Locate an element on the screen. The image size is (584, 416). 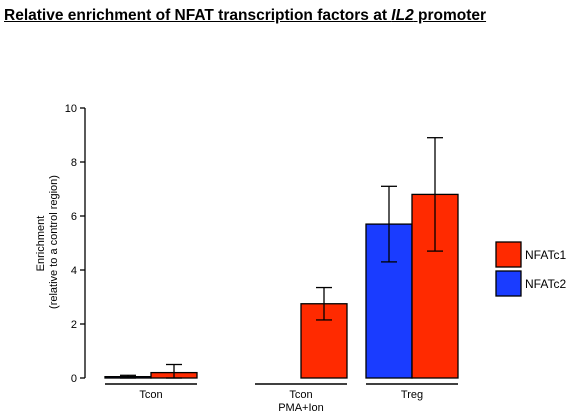
y-tick-label: 10 is located at coordinates (71, 109).